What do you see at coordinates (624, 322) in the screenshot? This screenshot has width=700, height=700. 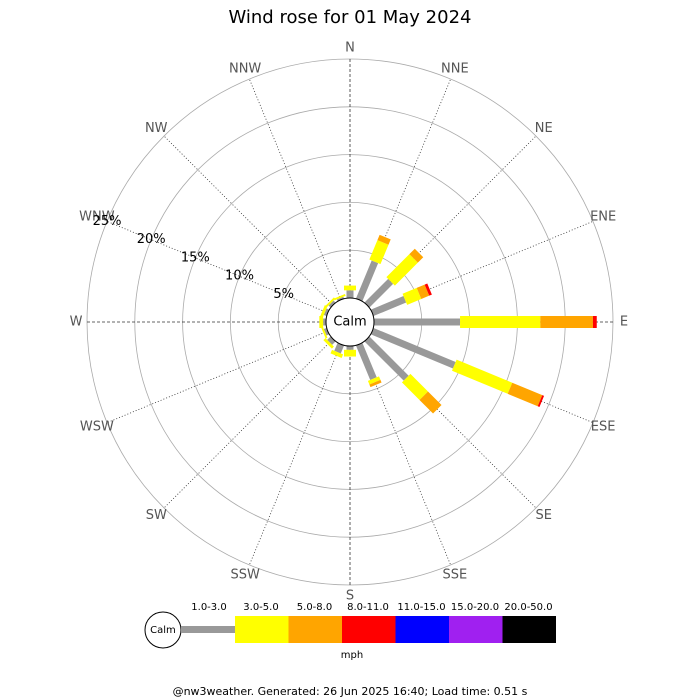 I see `direction-label: E` at bounding box center [624, 322].